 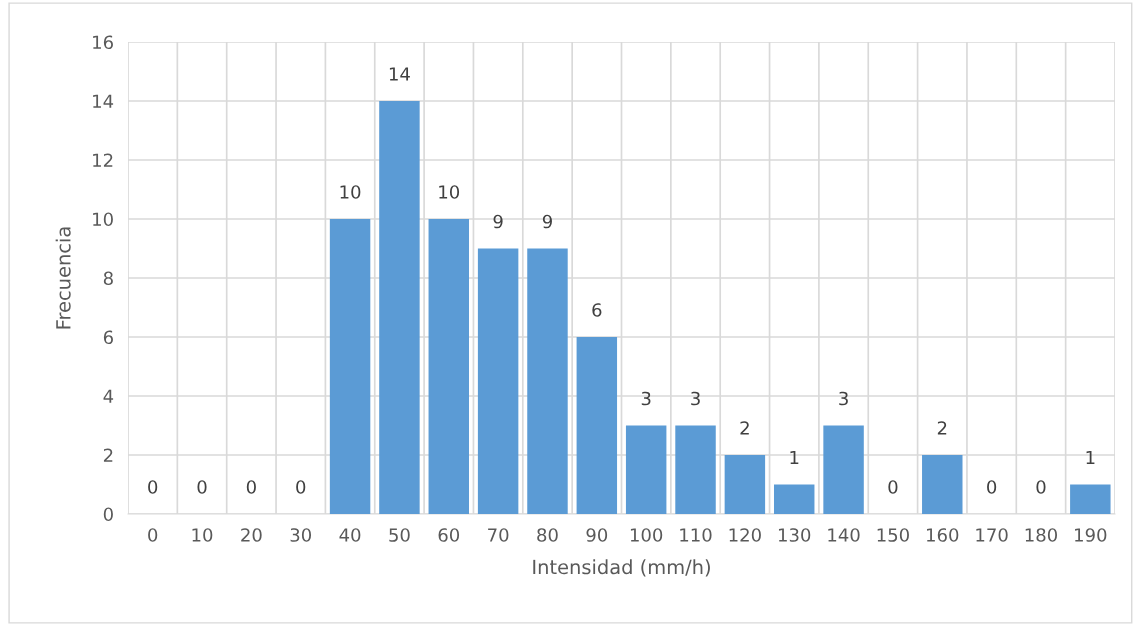 What do you see at coordinates (794, 535) in the screenshot?
I see `x-tick-label: 130` at bounding box center [794, 535].